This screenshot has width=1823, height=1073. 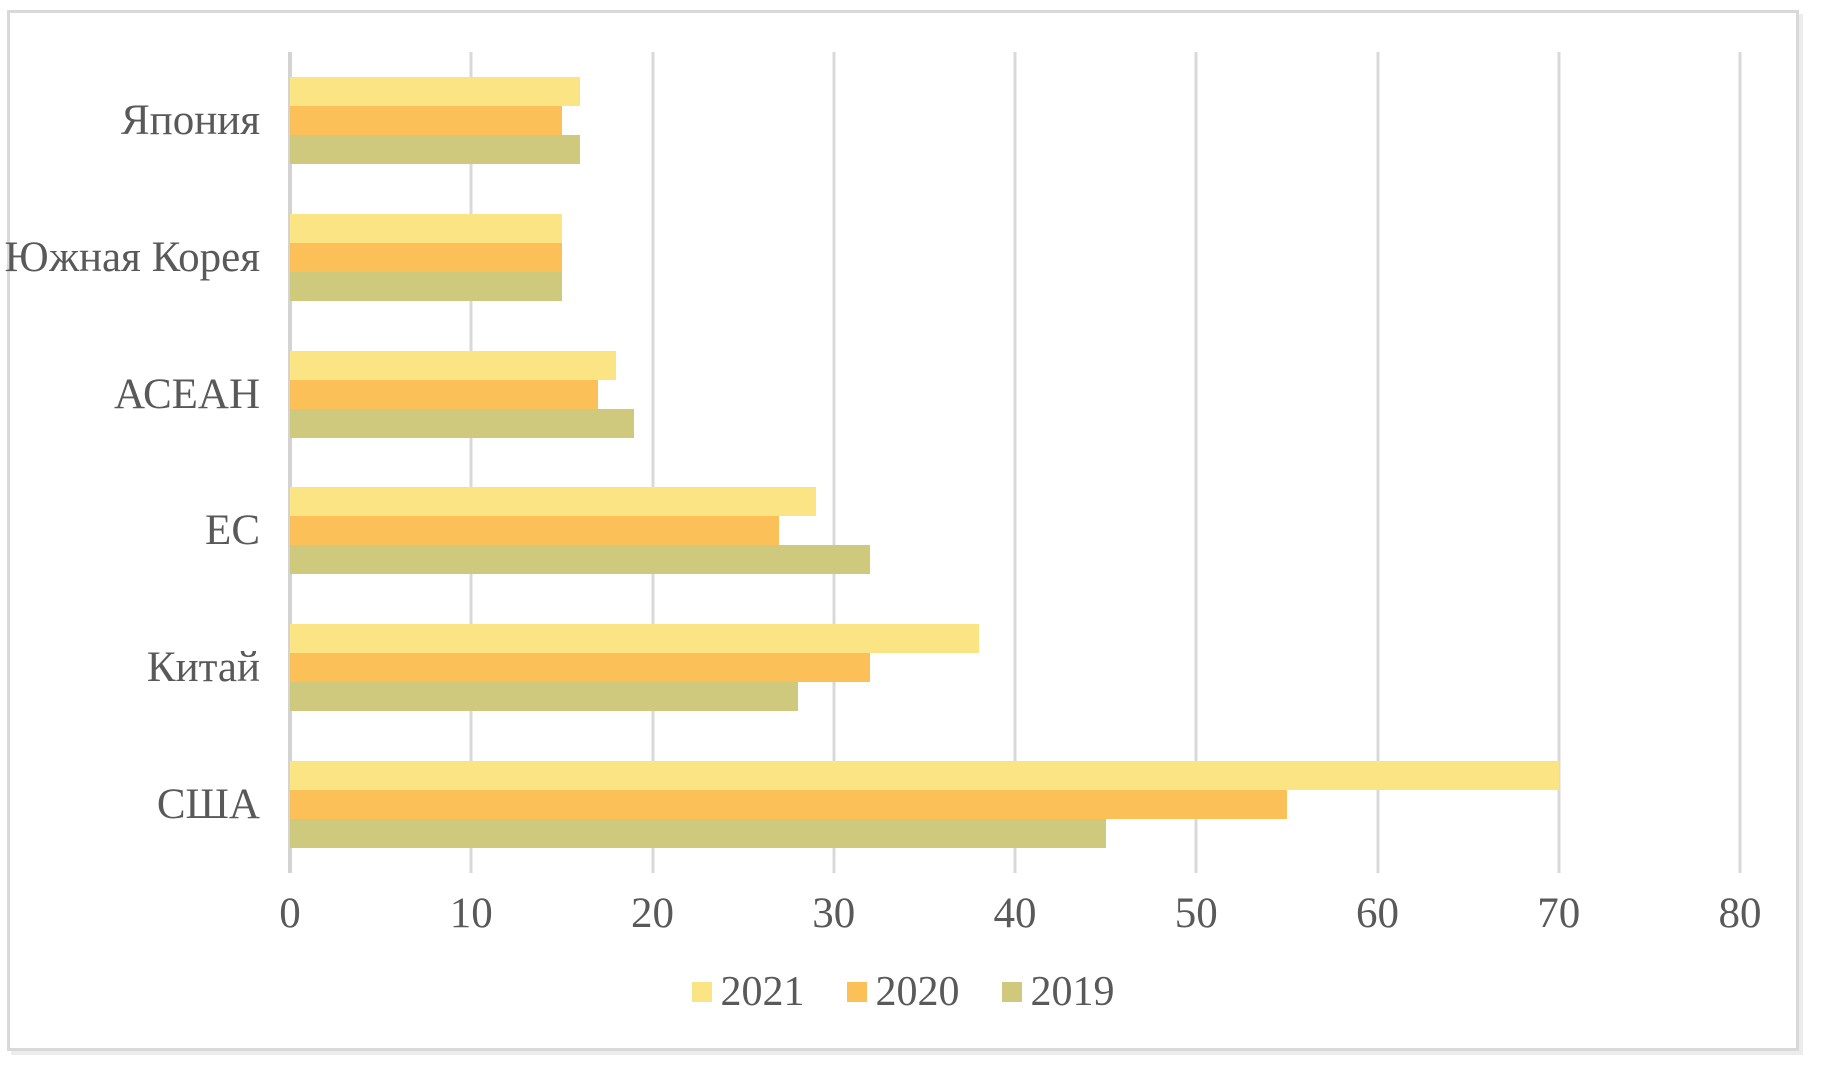 I want to click on bar-2021-Япония, so click(x=435, y=91).